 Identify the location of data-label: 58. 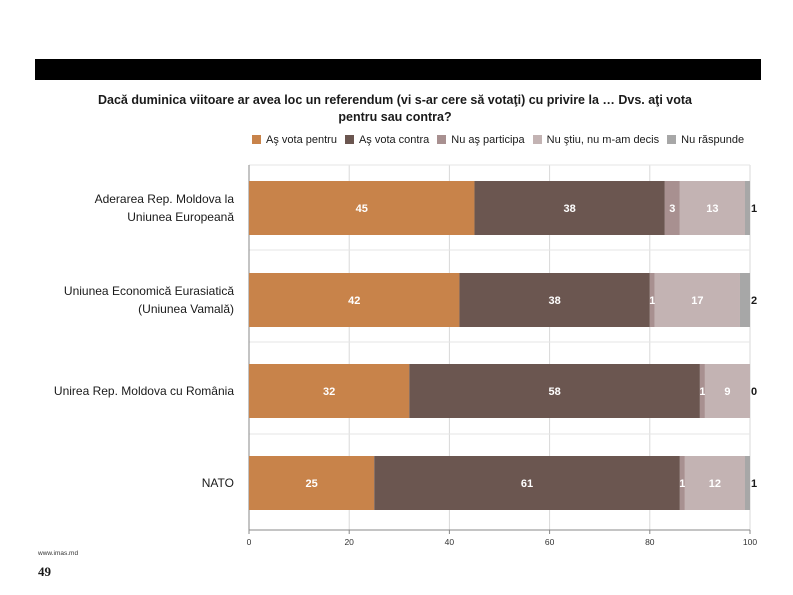
(554, 392).